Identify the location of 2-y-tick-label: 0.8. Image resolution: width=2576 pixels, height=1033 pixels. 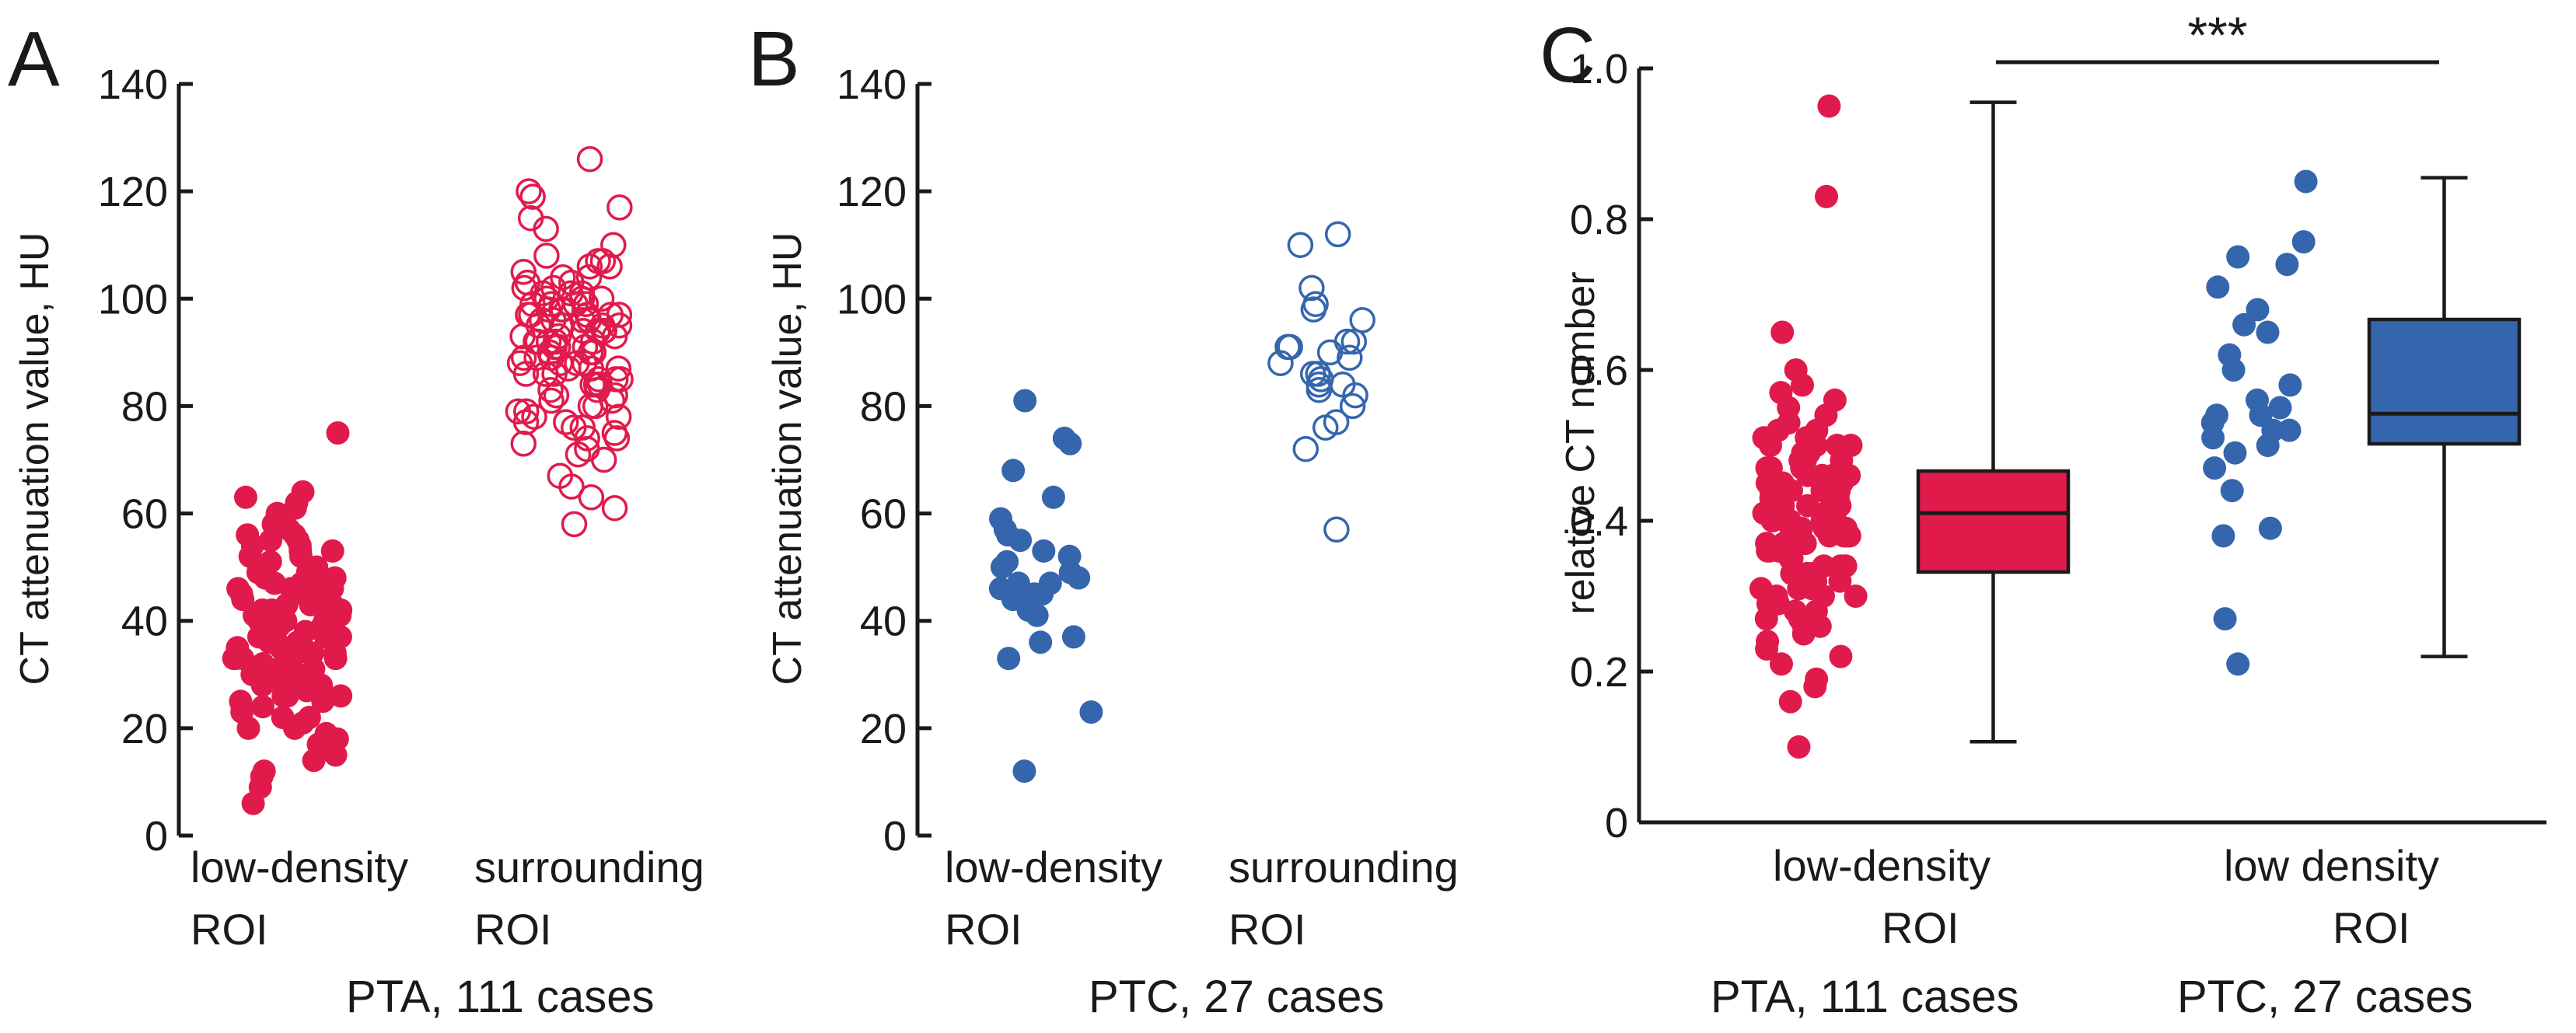
(1599, 220).